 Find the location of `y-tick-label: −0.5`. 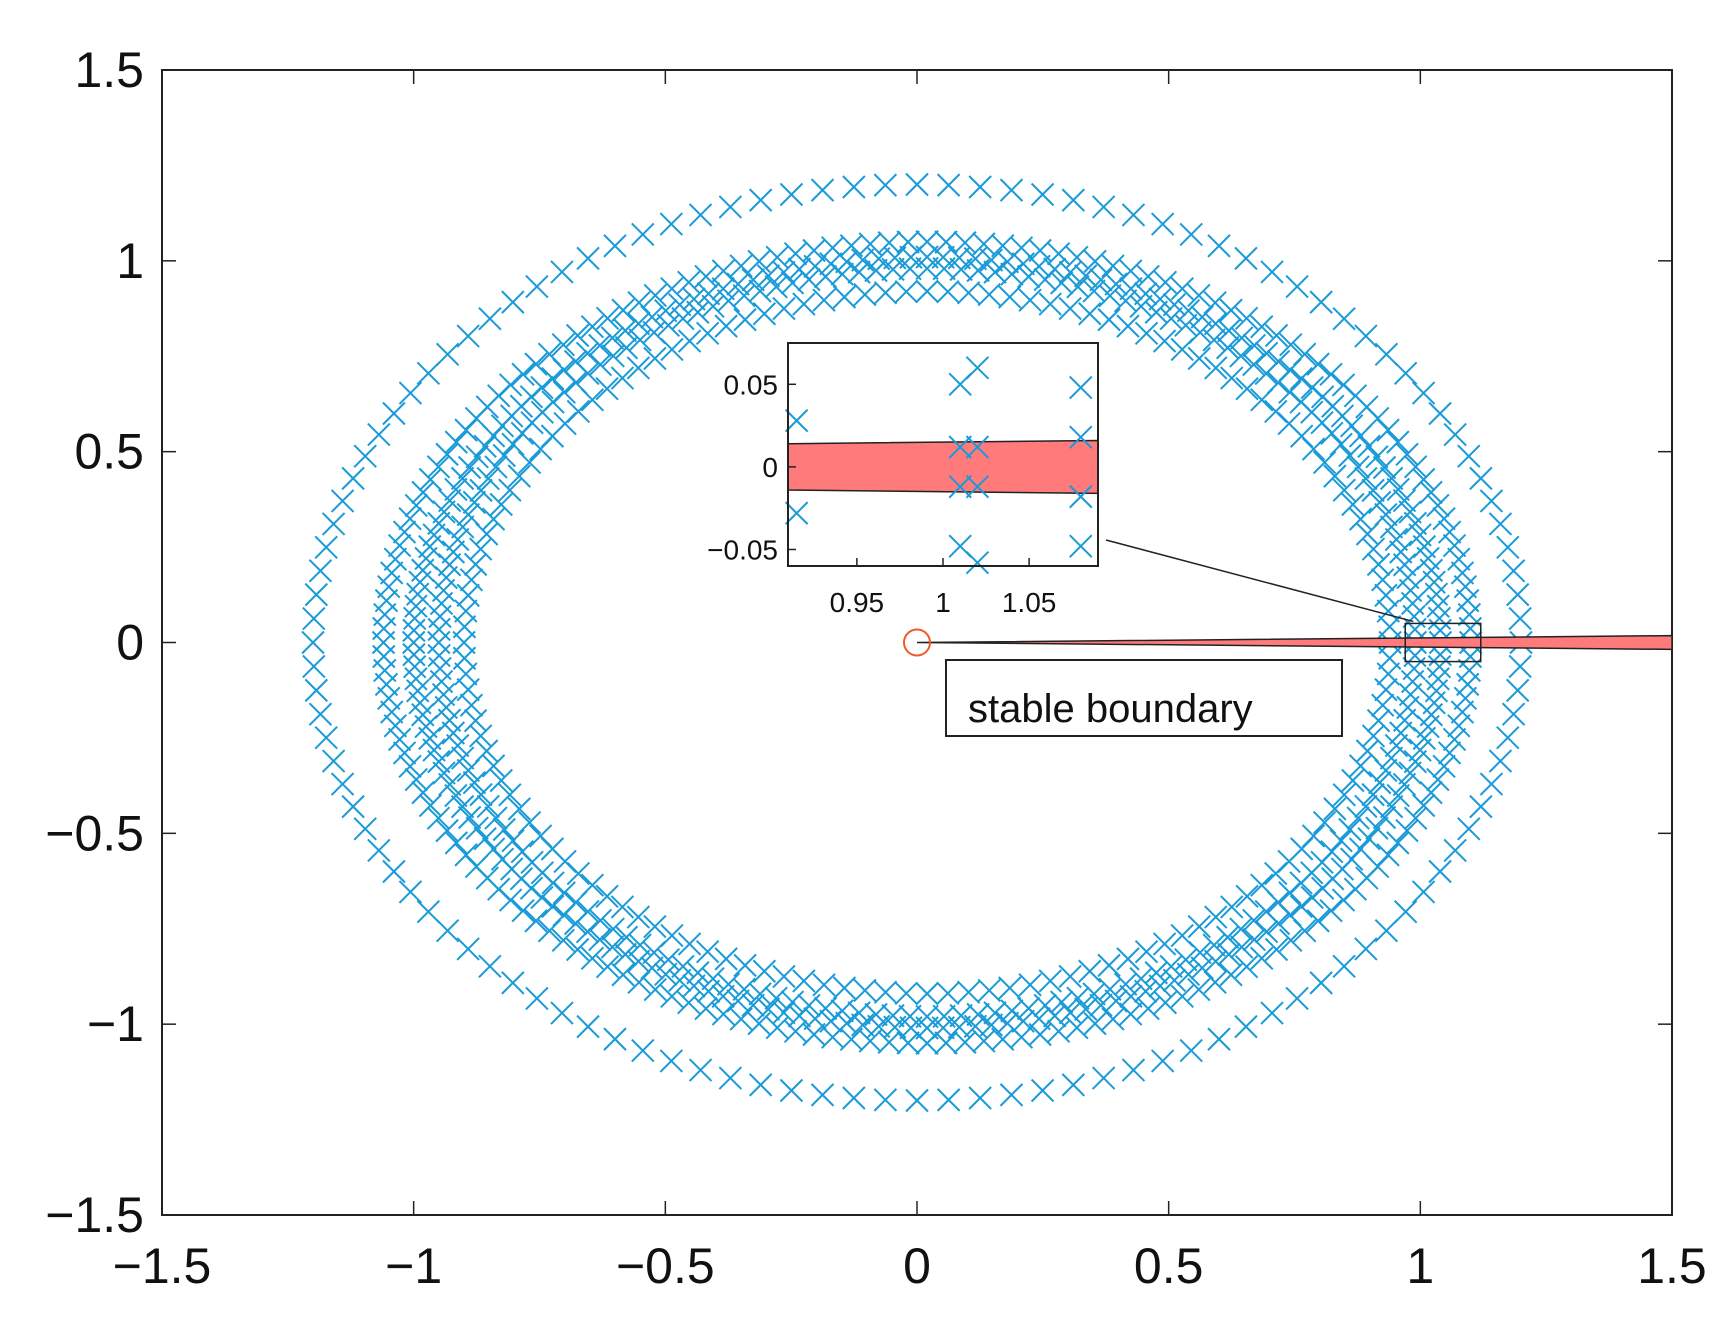

y-tick-label: −0.5 is located at coordinates (94, 833).